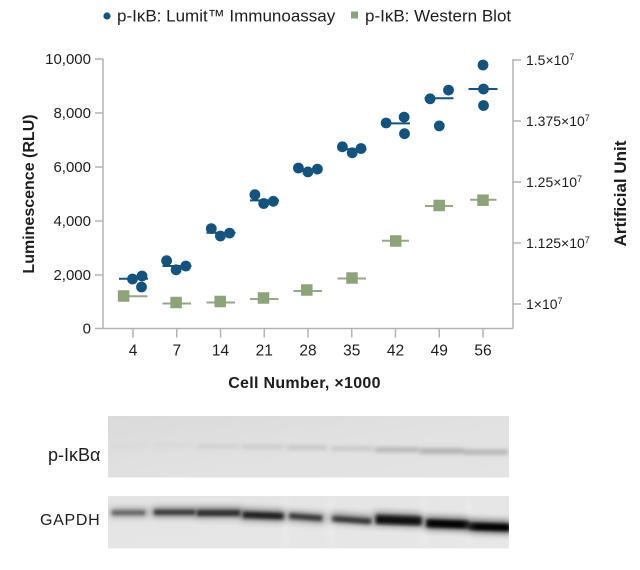  I want to click on svg-text: 1.5×107, so click(550, 60).